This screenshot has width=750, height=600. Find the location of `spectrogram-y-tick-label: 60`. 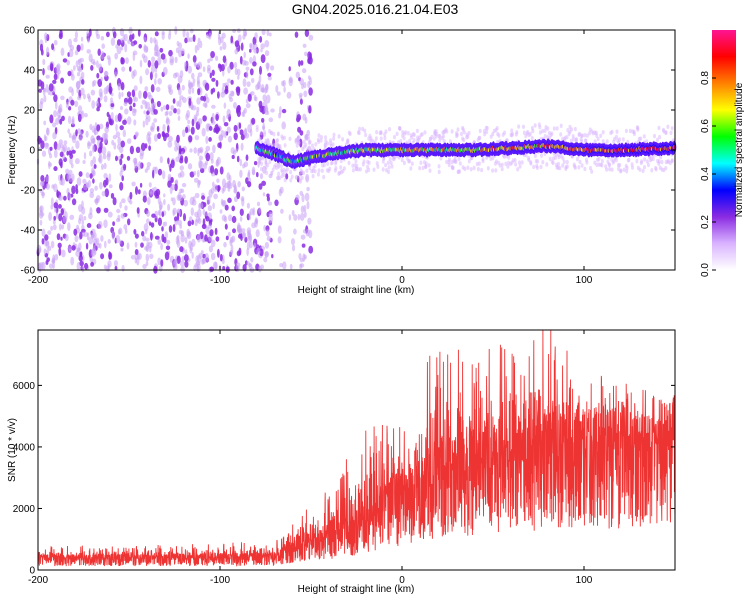

spectrogram-y-tick-label: 60 is located at coordinates (30, 31).